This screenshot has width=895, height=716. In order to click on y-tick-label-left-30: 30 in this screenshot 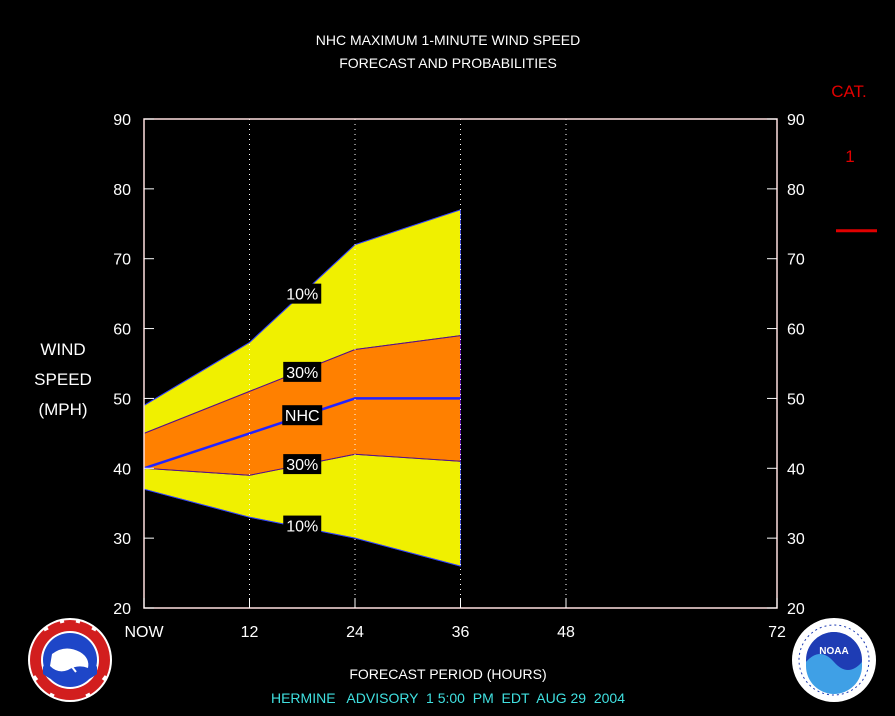, I will do `click(122, 539)`.